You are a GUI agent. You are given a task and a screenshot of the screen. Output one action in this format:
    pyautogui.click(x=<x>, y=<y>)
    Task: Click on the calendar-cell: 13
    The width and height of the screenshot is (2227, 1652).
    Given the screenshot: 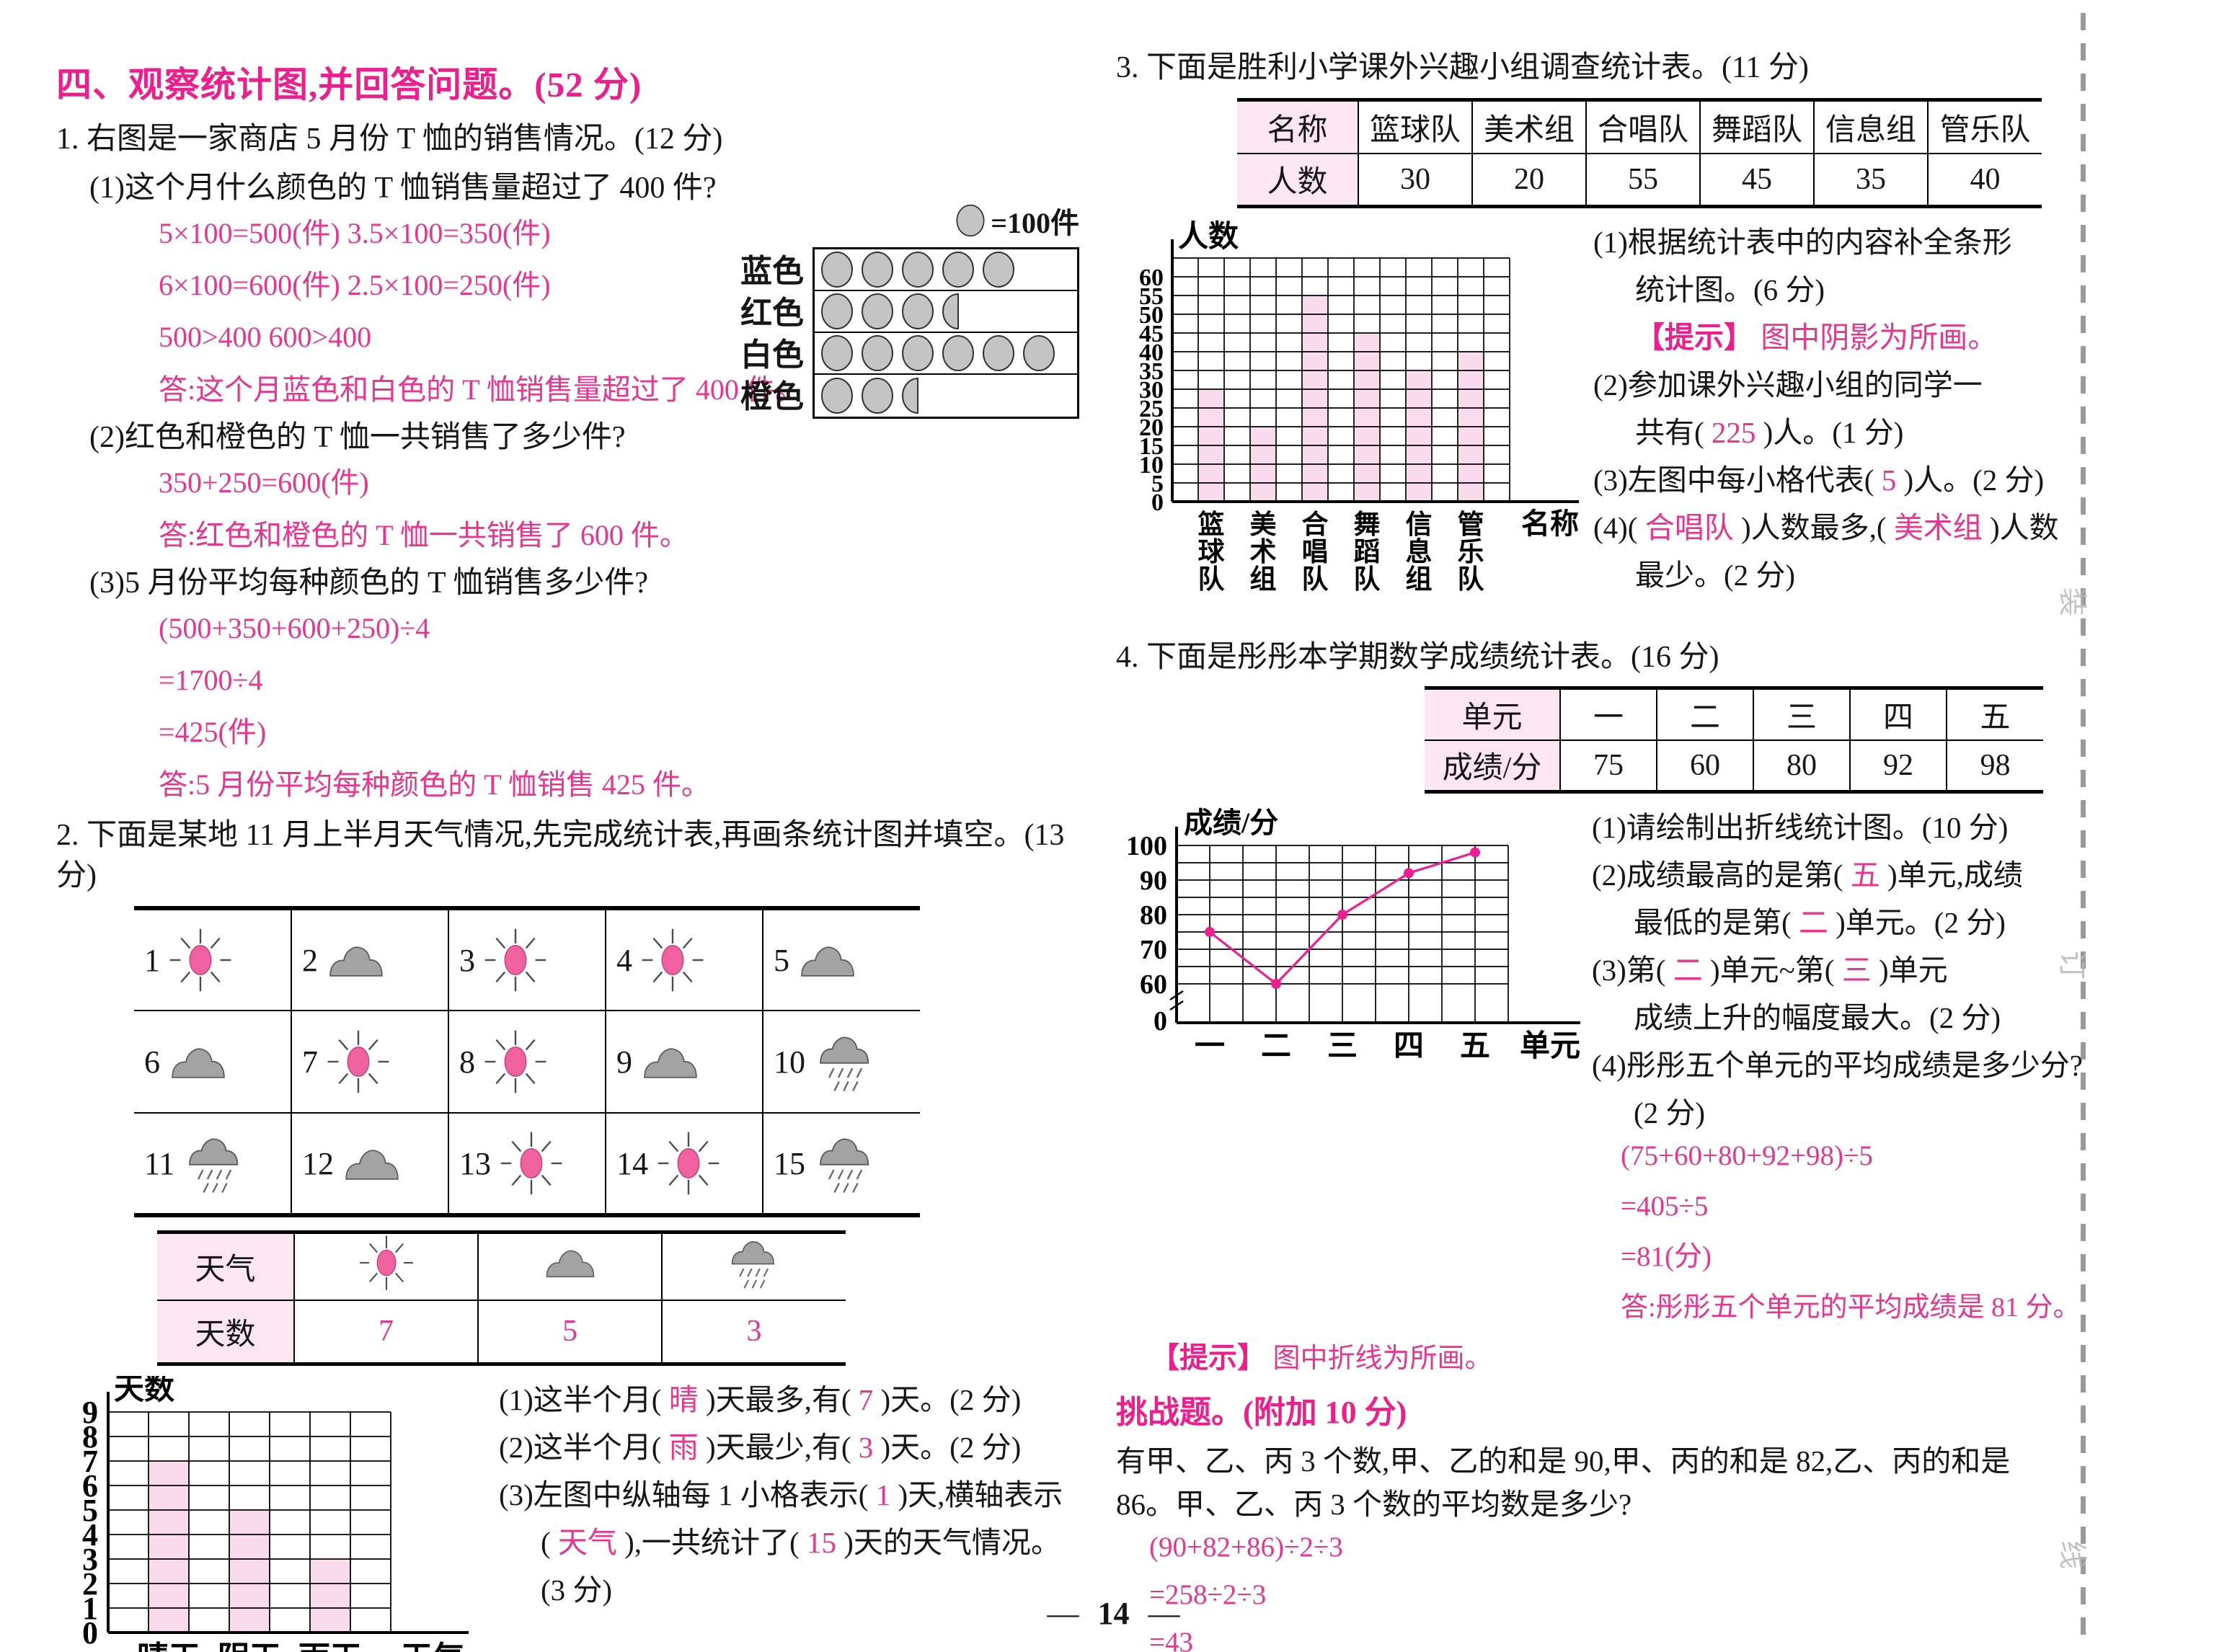 What is the action you would take?
    pyautogui.click(x=527, y=1163)
    